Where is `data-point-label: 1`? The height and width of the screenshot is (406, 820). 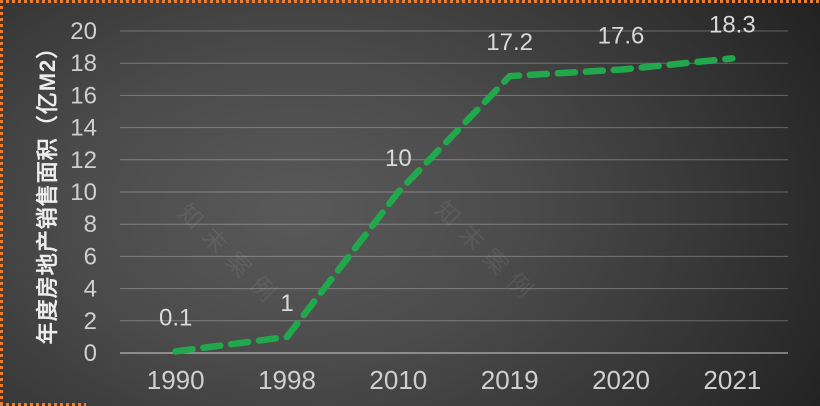
data-point-label: 1 is located at coordinates (286, 303).